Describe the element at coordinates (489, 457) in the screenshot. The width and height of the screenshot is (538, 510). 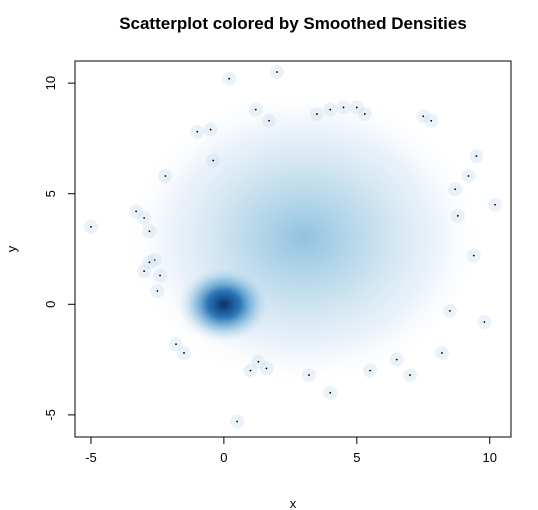
I see `x-tick-label: 10` at that location.